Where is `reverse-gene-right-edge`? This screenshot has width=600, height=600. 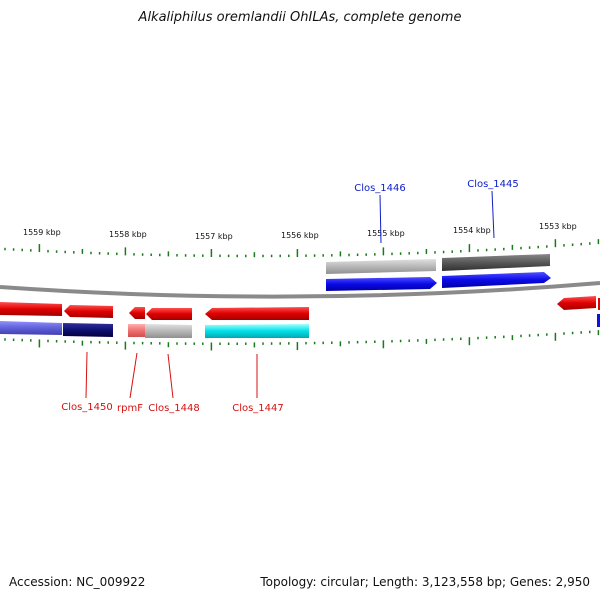
reverse-gene-right-edge is located at coordinates (578, 311).